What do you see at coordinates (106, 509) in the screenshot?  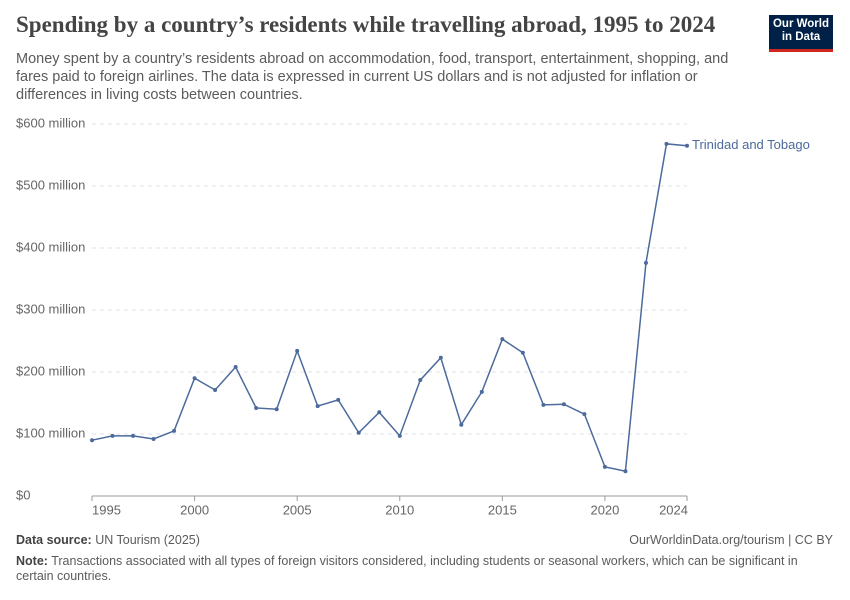 I see `x-tick-label: 1995` at bounding box center [106, 509].